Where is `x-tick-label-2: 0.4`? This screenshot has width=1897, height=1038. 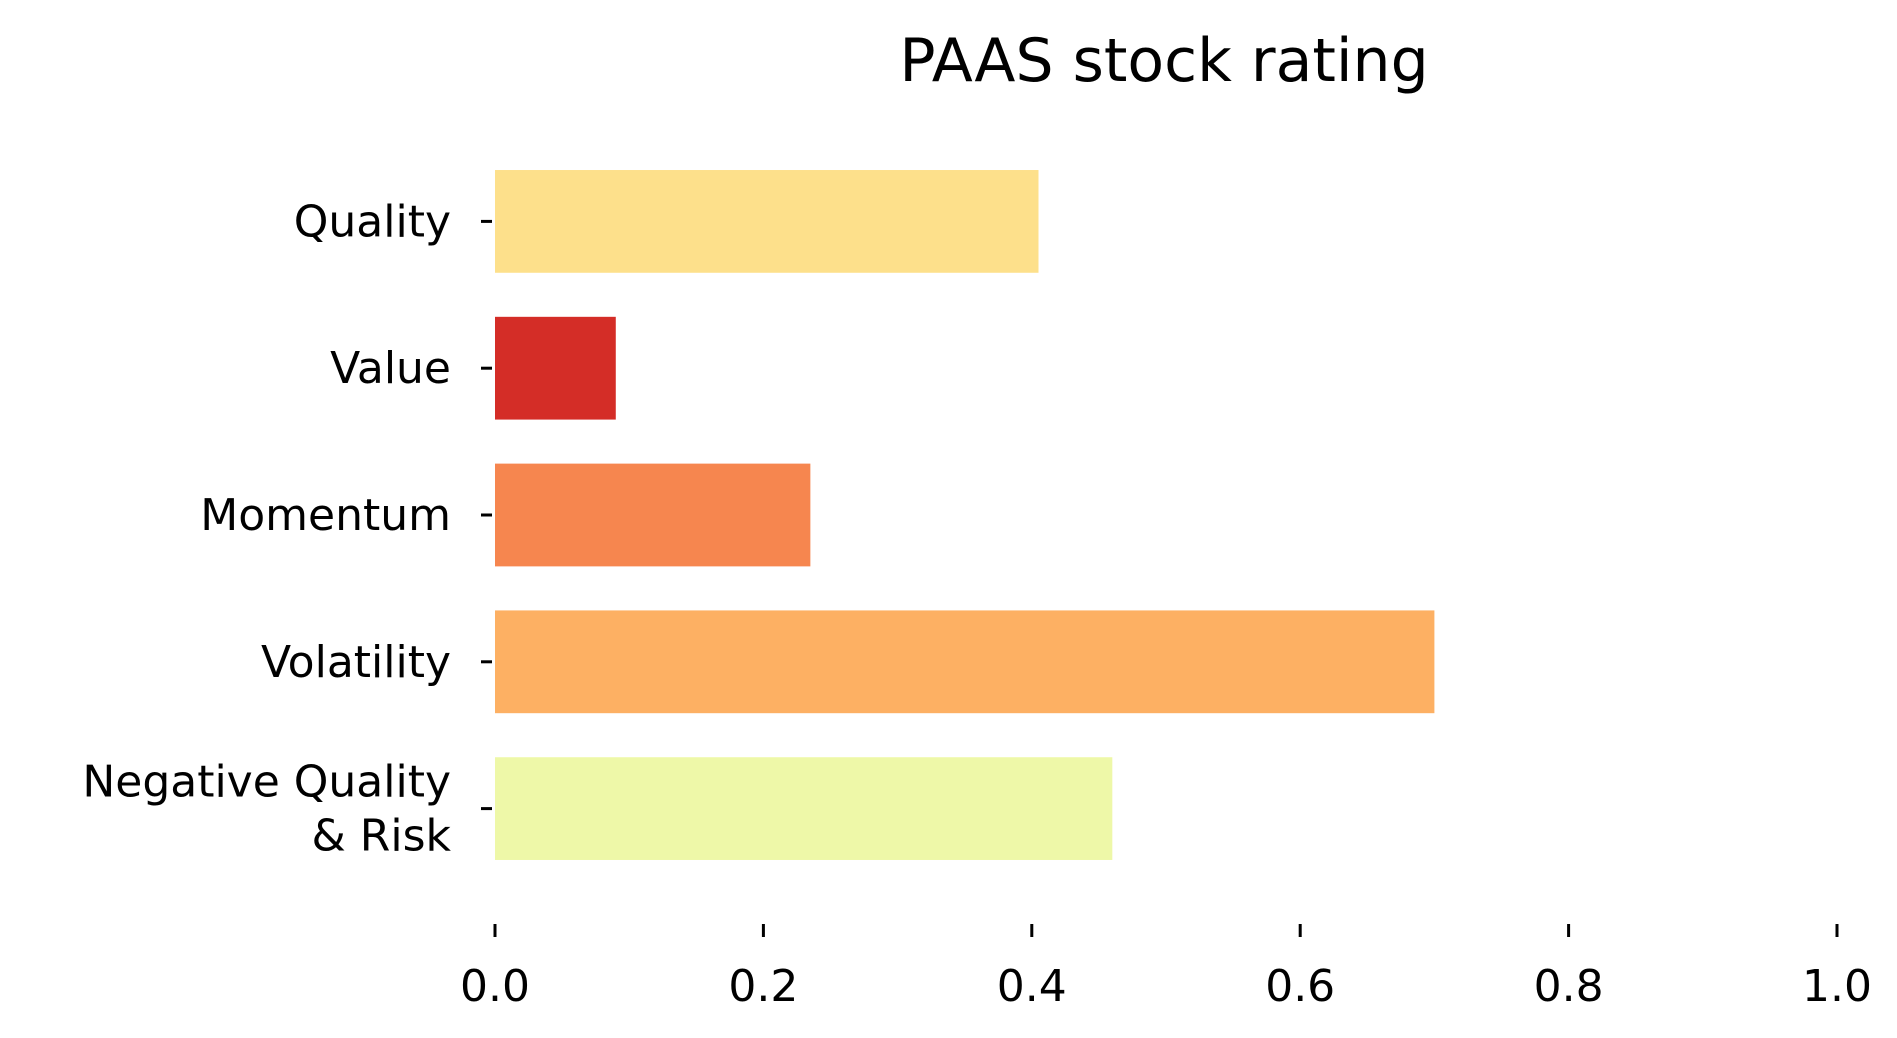 x-tick-label-2: 0.4 is located at coordinates (1032, 986).